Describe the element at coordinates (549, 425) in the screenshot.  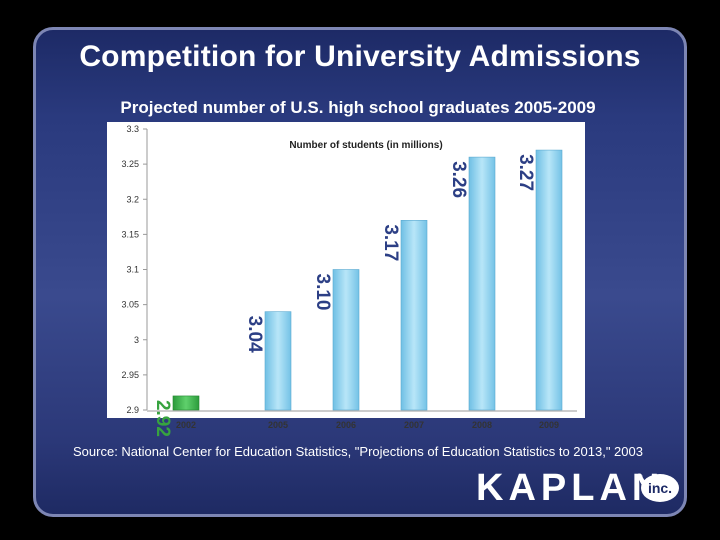
I see `x-tick-label-2009: 2009` at that location.